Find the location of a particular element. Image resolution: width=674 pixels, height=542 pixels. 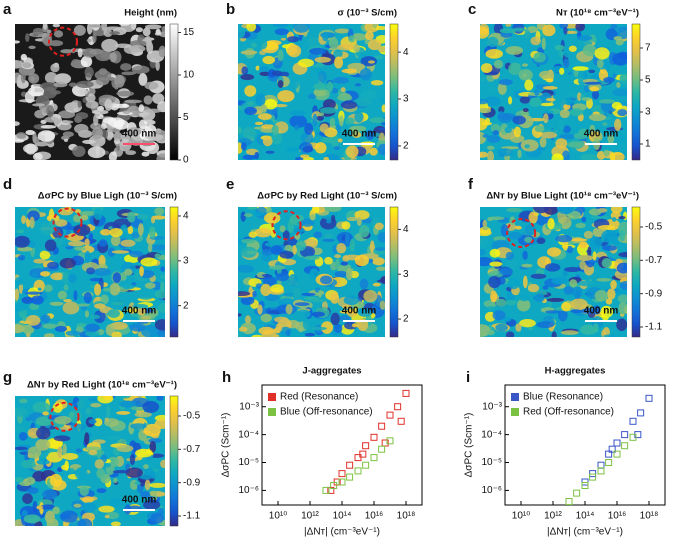

colorbar is located at coordinates (636, 272).